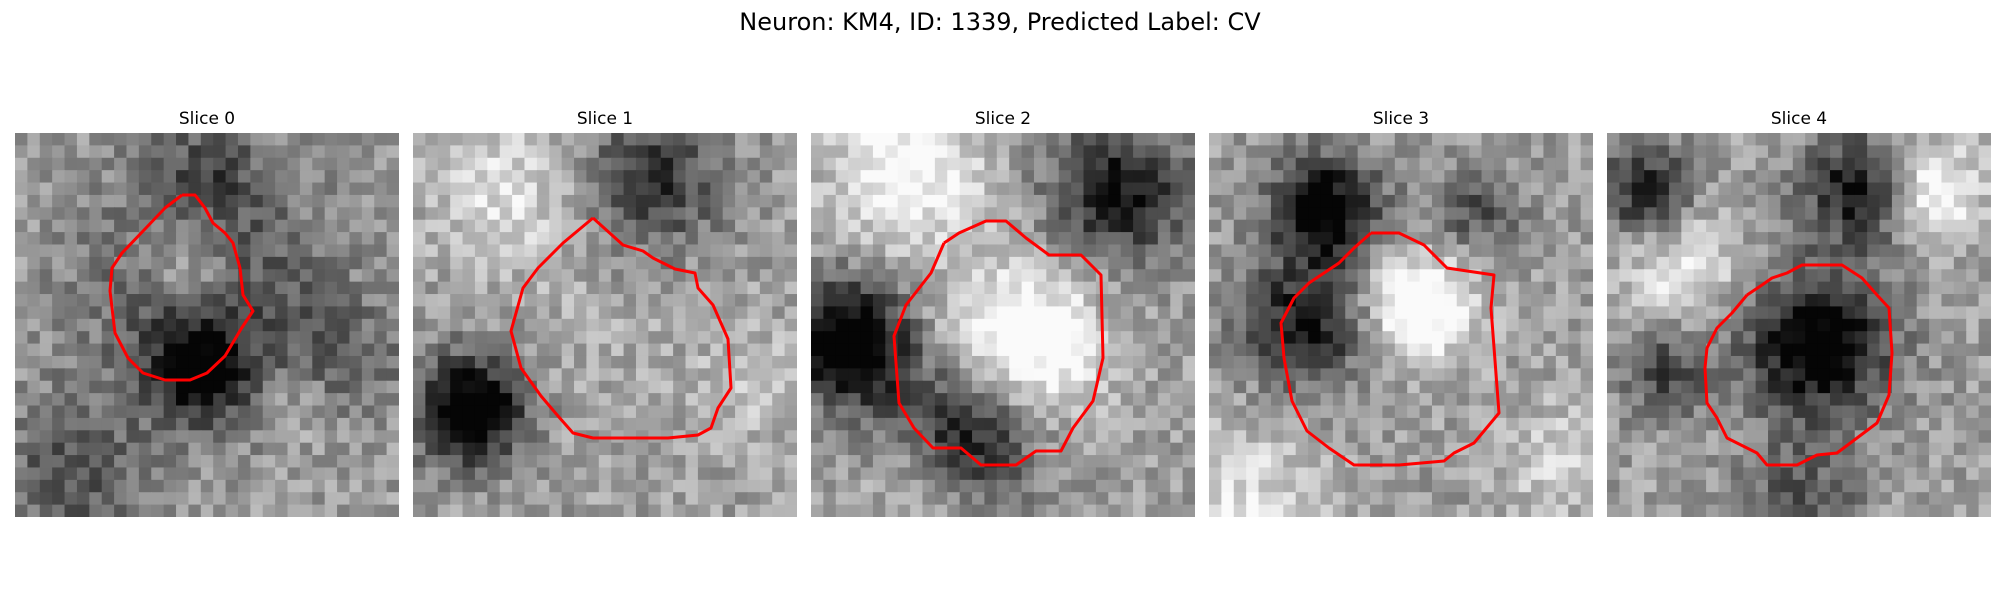 The width and height of the screenshot is (2000, 600). I want to click on slice-panel-4: Slice 4, so click(1799, 312).